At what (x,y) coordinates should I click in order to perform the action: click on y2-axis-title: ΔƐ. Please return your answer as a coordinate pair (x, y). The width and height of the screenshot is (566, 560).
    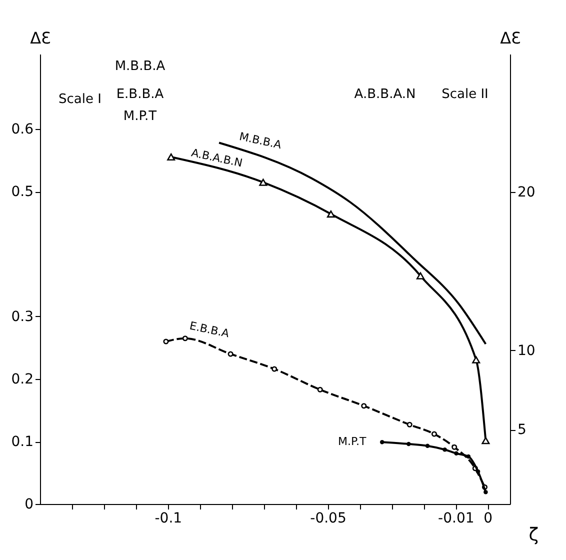
    Looking at the image, I should click on (510, 38).